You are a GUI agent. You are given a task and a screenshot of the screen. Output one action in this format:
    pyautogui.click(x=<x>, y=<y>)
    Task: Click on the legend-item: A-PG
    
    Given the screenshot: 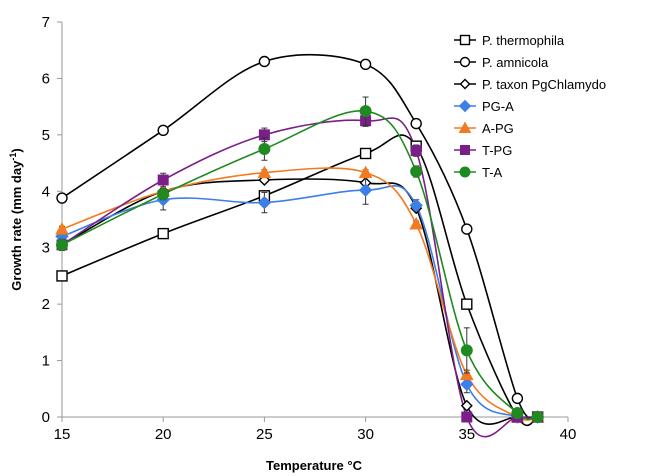 What is the action you would take?
    pyautogui.click(x=484, y=128)
    